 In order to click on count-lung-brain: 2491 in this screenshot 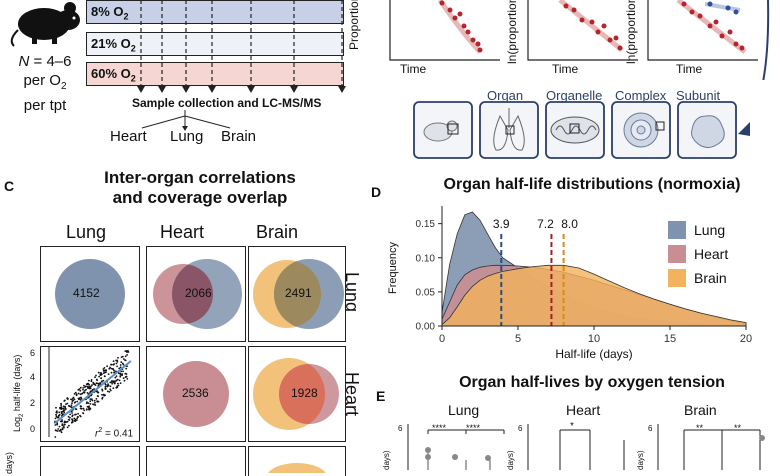, I will do `click(298, 293)`.